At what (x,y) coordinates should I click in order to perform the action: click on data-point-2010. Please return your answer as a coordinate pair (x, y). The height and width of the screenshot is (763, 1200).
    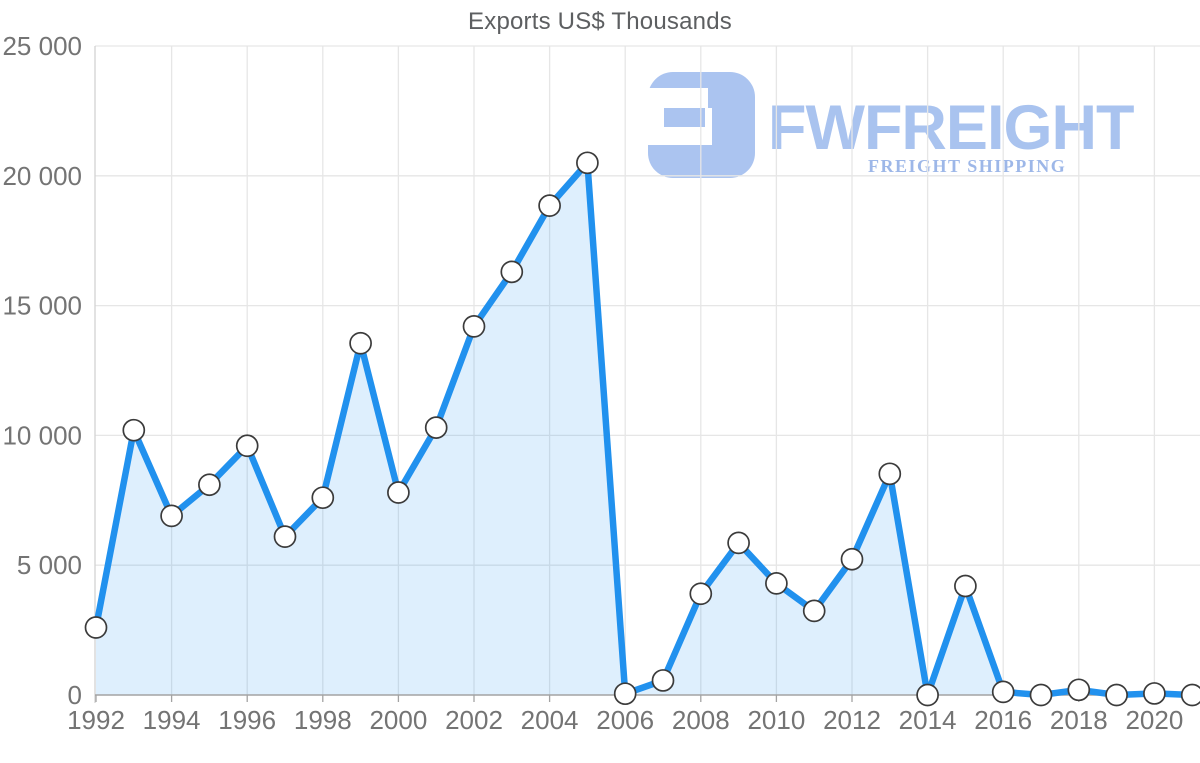
    Looking at the image, I should click on (776, 583).